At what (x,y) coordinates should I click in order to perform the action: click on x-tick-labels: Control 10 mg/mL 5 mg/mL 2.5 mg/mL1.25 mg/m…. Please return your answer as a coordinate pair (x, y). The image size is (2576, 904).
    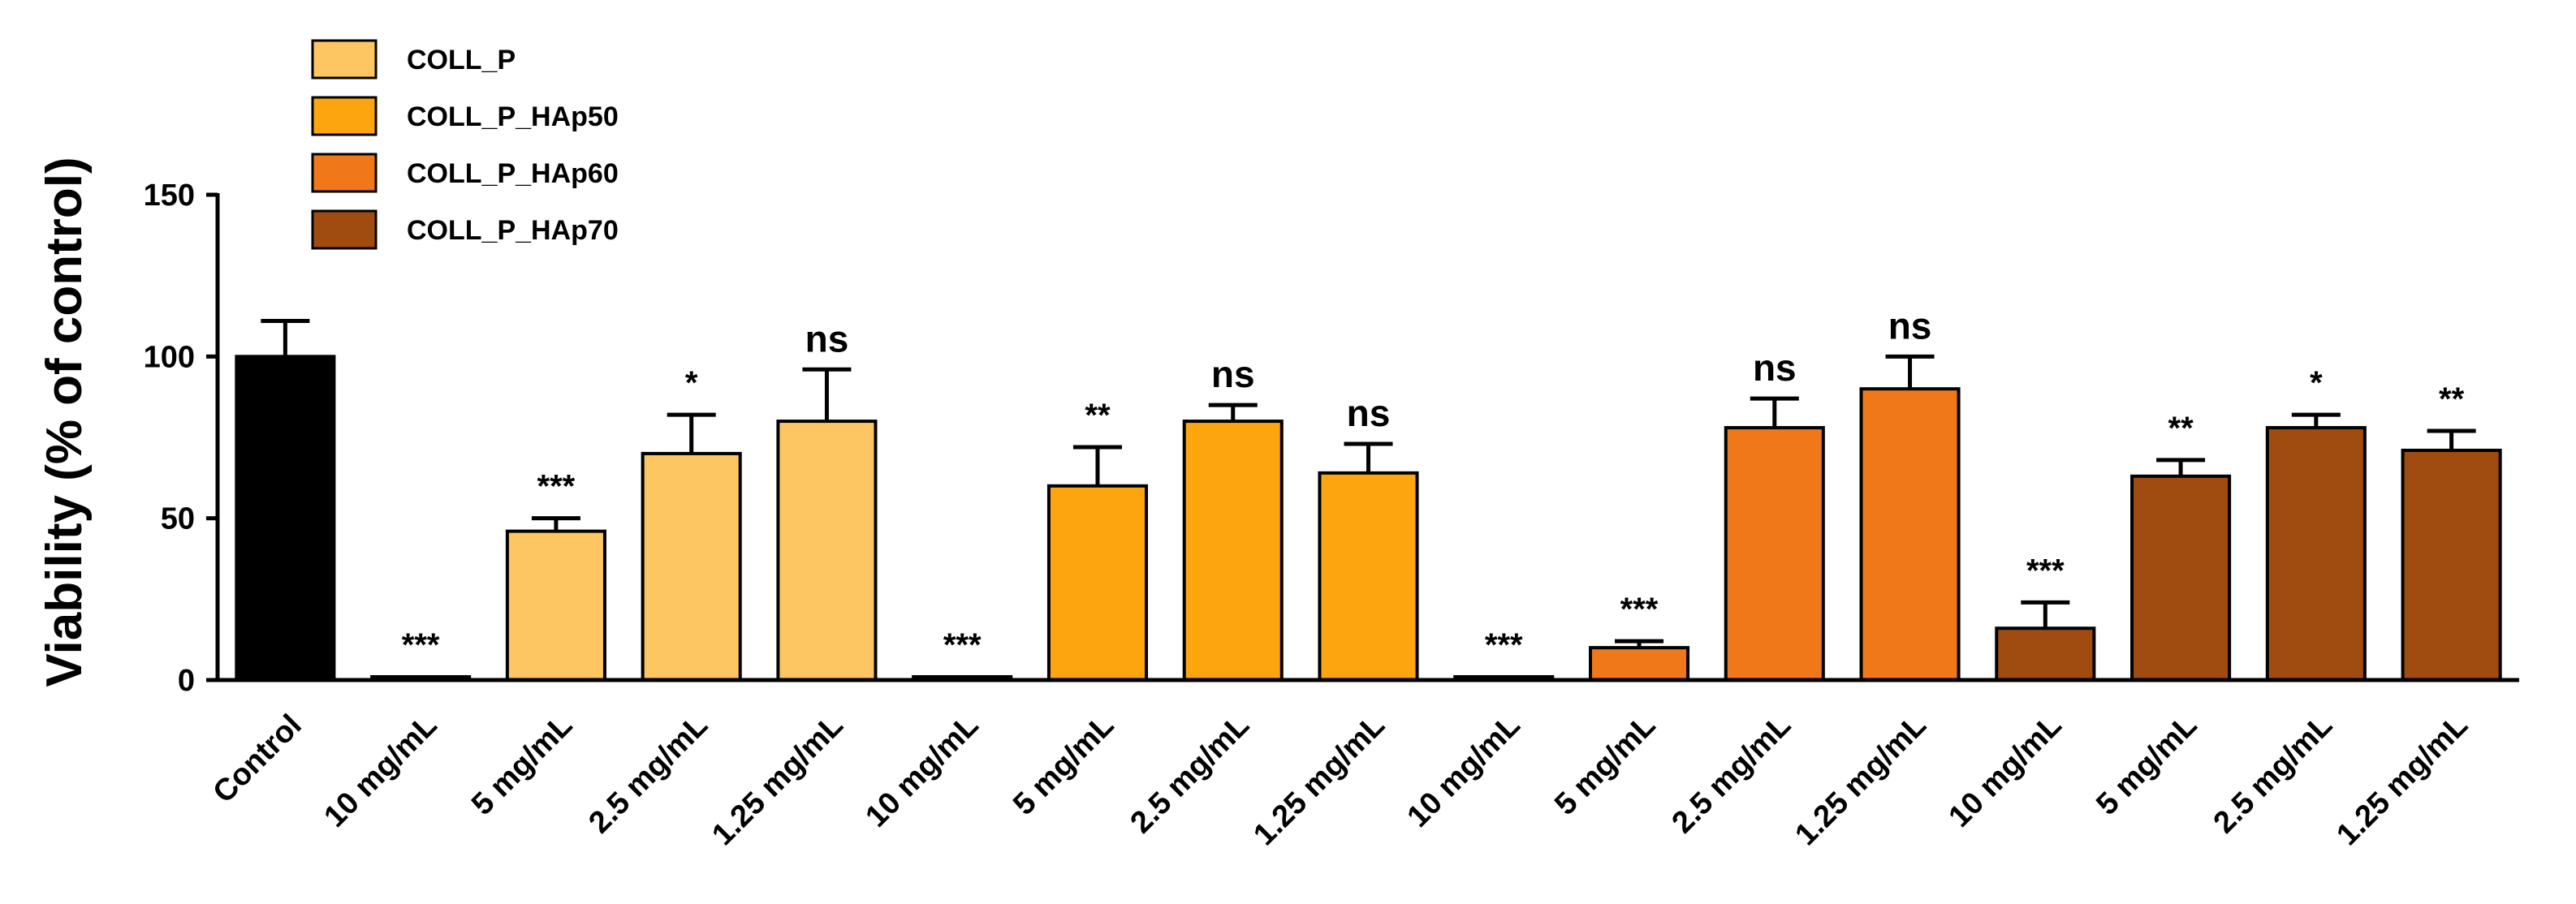
    Looking at the image, I should click on (1341, 780).